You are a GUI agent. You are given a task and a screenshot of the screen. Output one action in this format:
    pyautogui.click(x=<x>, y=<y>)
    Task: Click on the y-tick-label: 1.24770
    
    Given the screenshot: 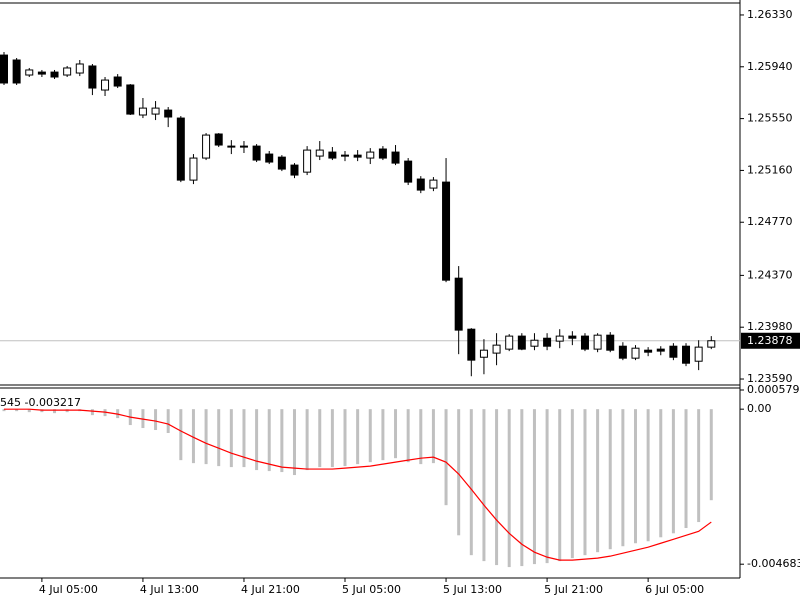 What is the action you would take?
    pyautogui.click(x=770, y=221)
    